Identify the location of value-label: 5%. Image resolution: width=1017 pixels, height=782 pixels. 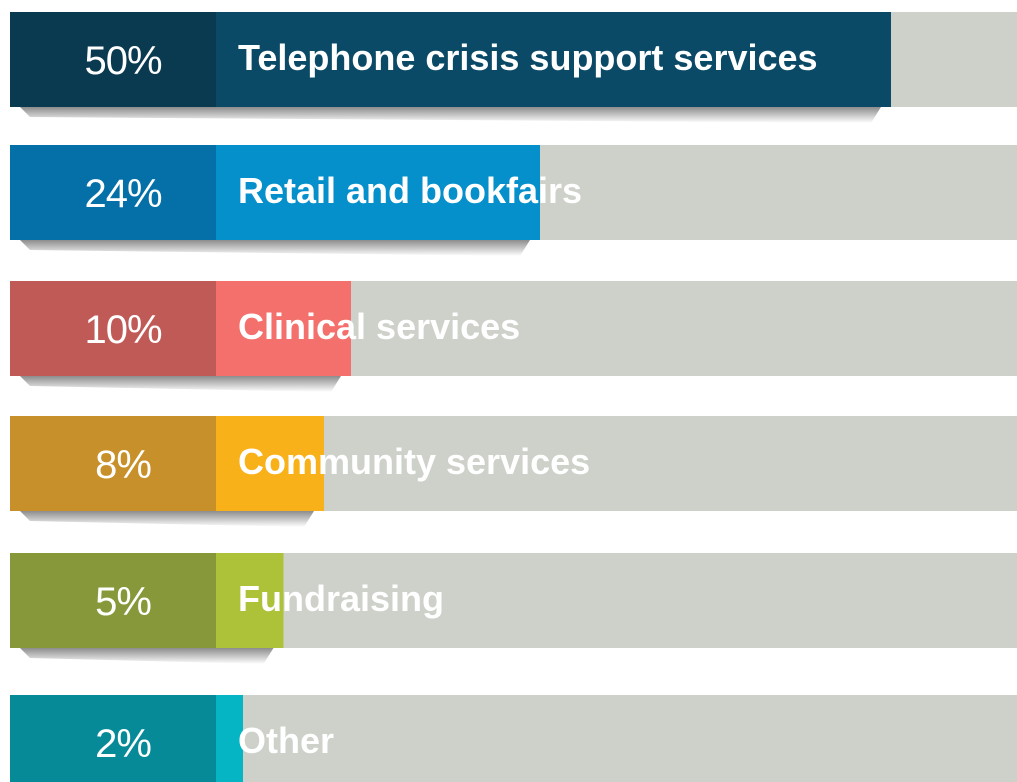
(123, 602).